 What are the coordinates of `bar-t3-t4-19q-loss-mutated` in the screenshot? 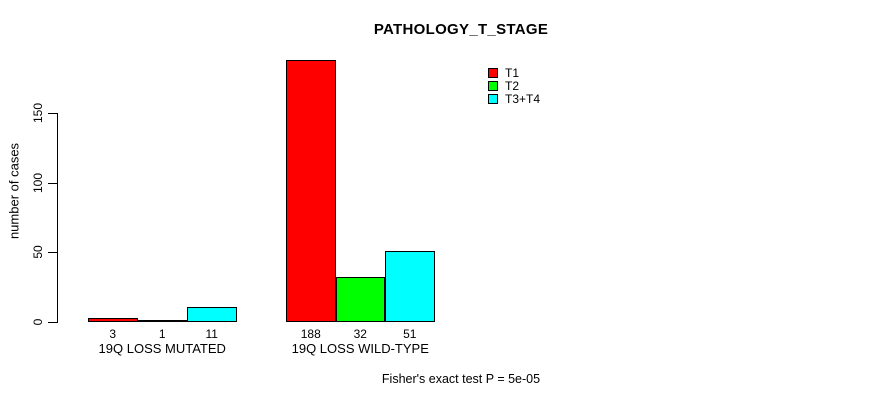 It's located at (212, 314).